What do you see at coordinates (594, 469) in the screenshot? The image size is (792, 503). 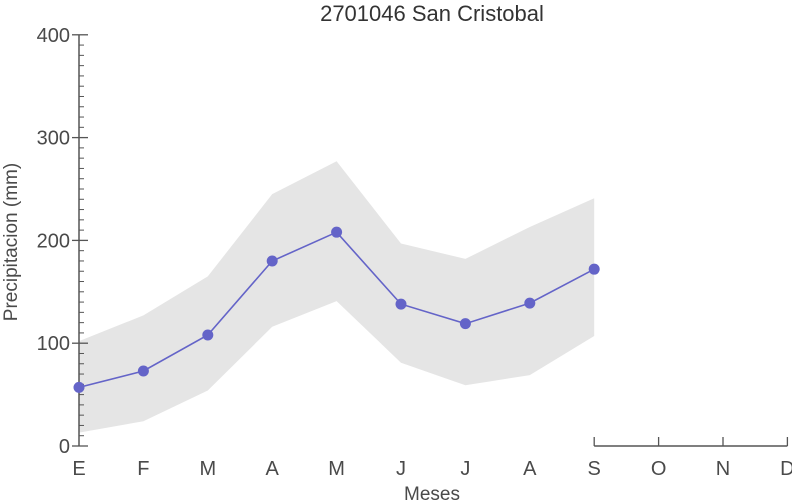 I see `x-tick-label: S` at bounding box center [594, 469].